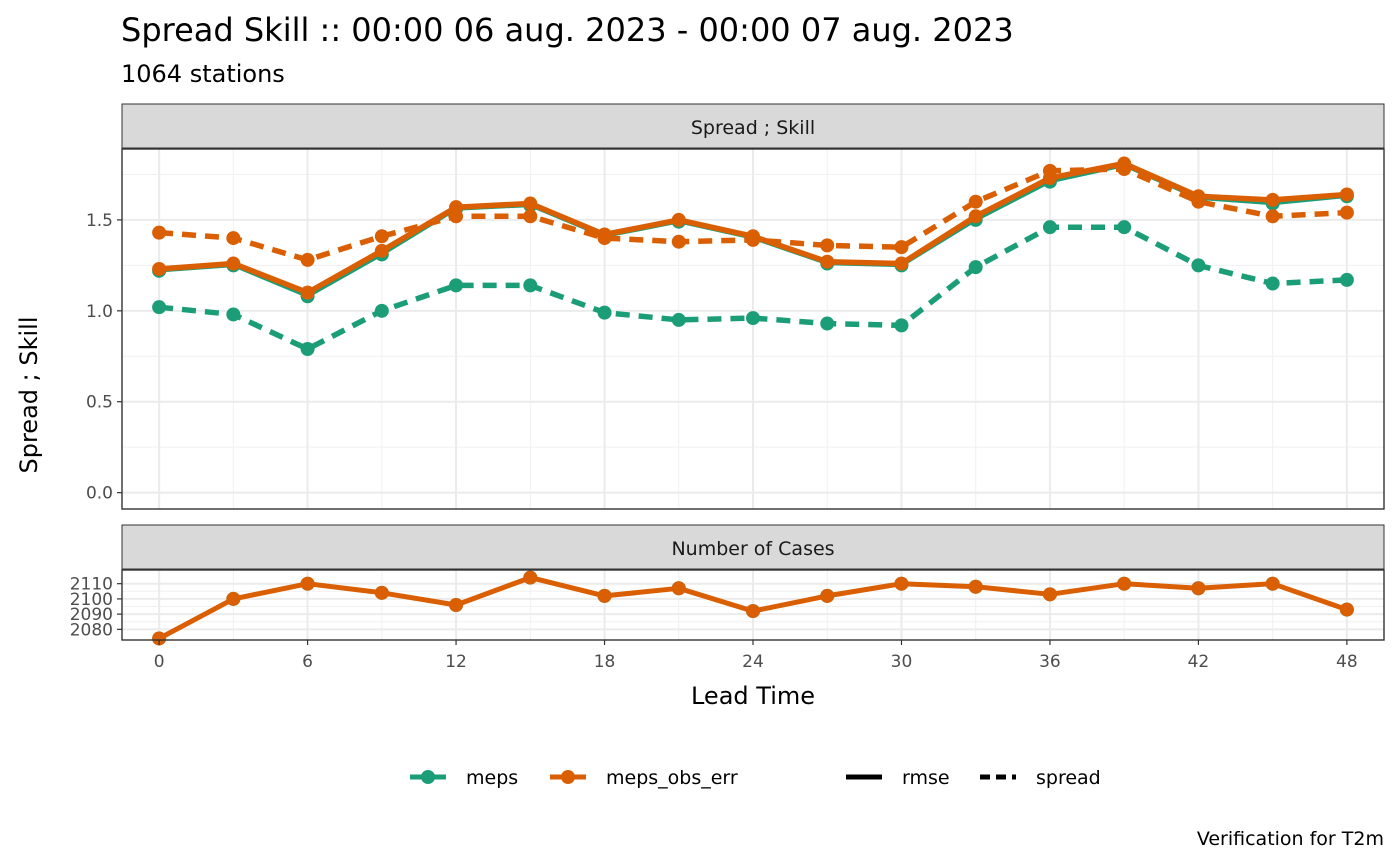 This screenshot has width=1400, height=866. What do you see at coordinates (91, 615) in the screenshot?
I see `y-tick-label: 2090` at bounding box center [91, 615].